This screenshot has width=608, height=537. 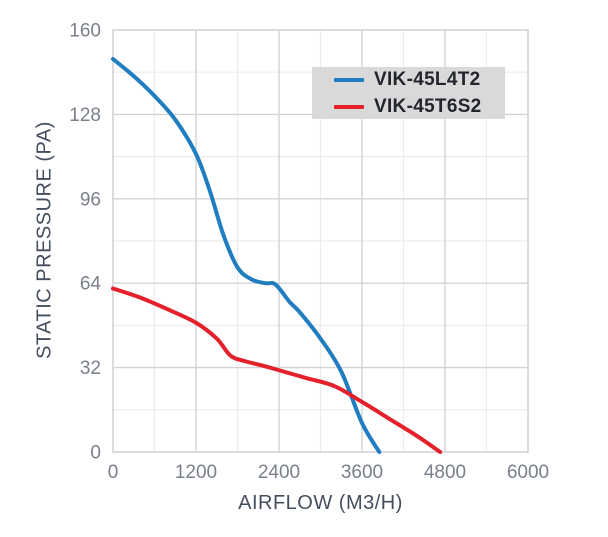 What do you see at coordinates (90, 368) in the screenshot?
I see `y-tick-label: 32` at bounding box center [90, 368].